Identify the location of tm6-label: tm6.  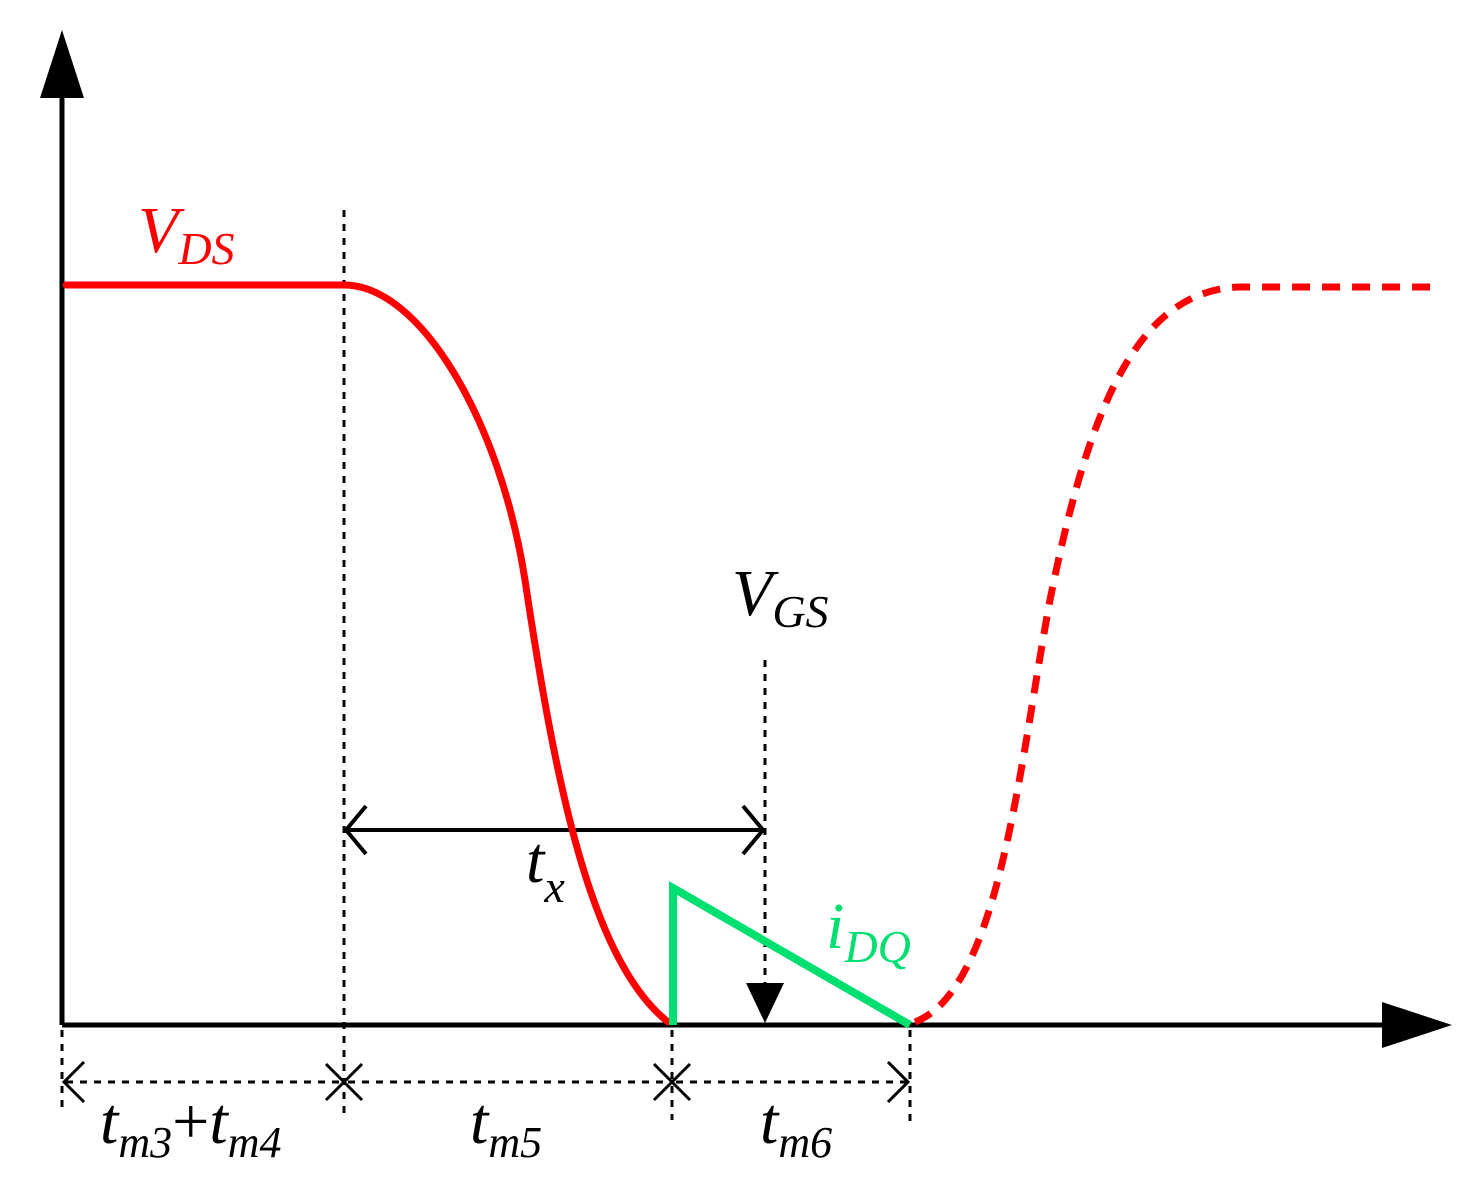
(796, 1126).